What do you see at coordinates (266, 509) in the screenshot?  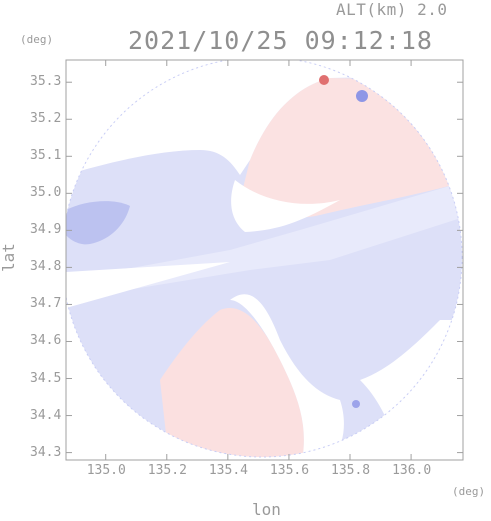 I see `x-axis-label: lon` at bounding box center [266, 509].